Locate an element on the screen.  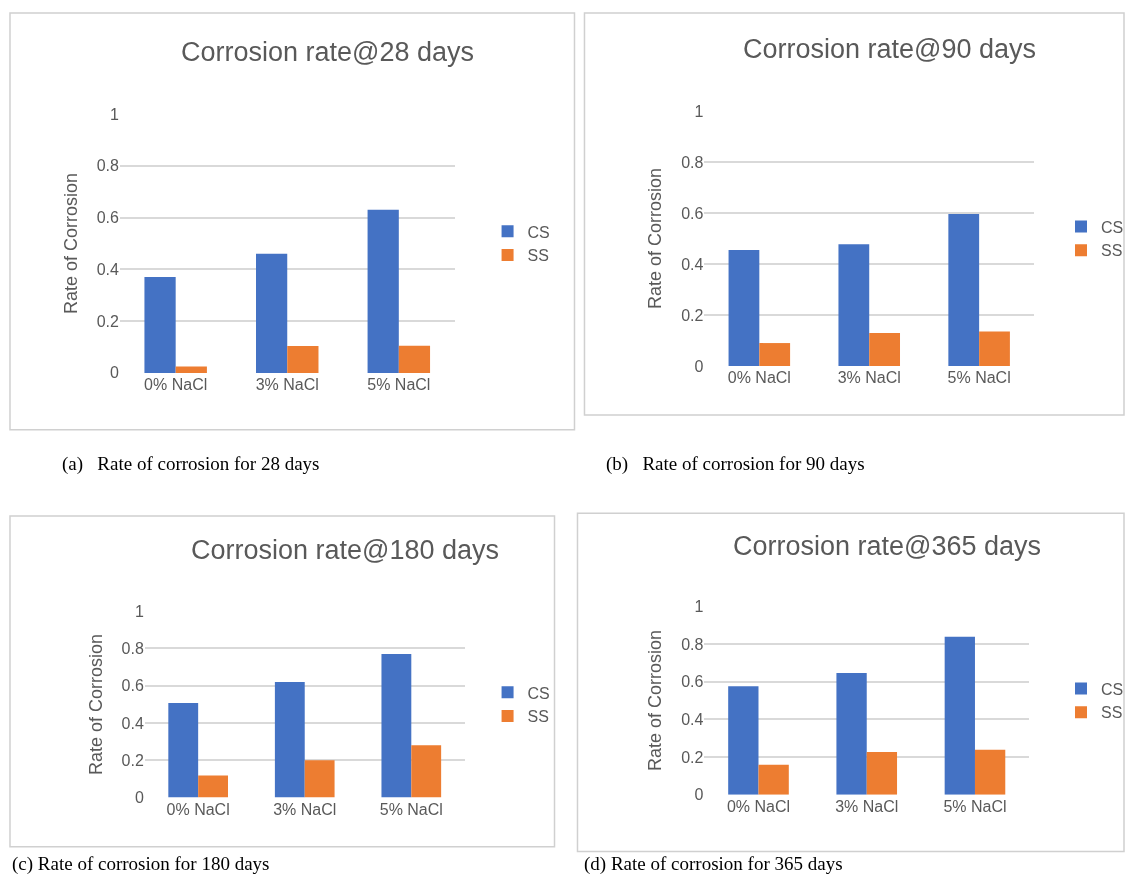
chart-title: Corrosion rate@180 days is located at coordinates (345, 550).